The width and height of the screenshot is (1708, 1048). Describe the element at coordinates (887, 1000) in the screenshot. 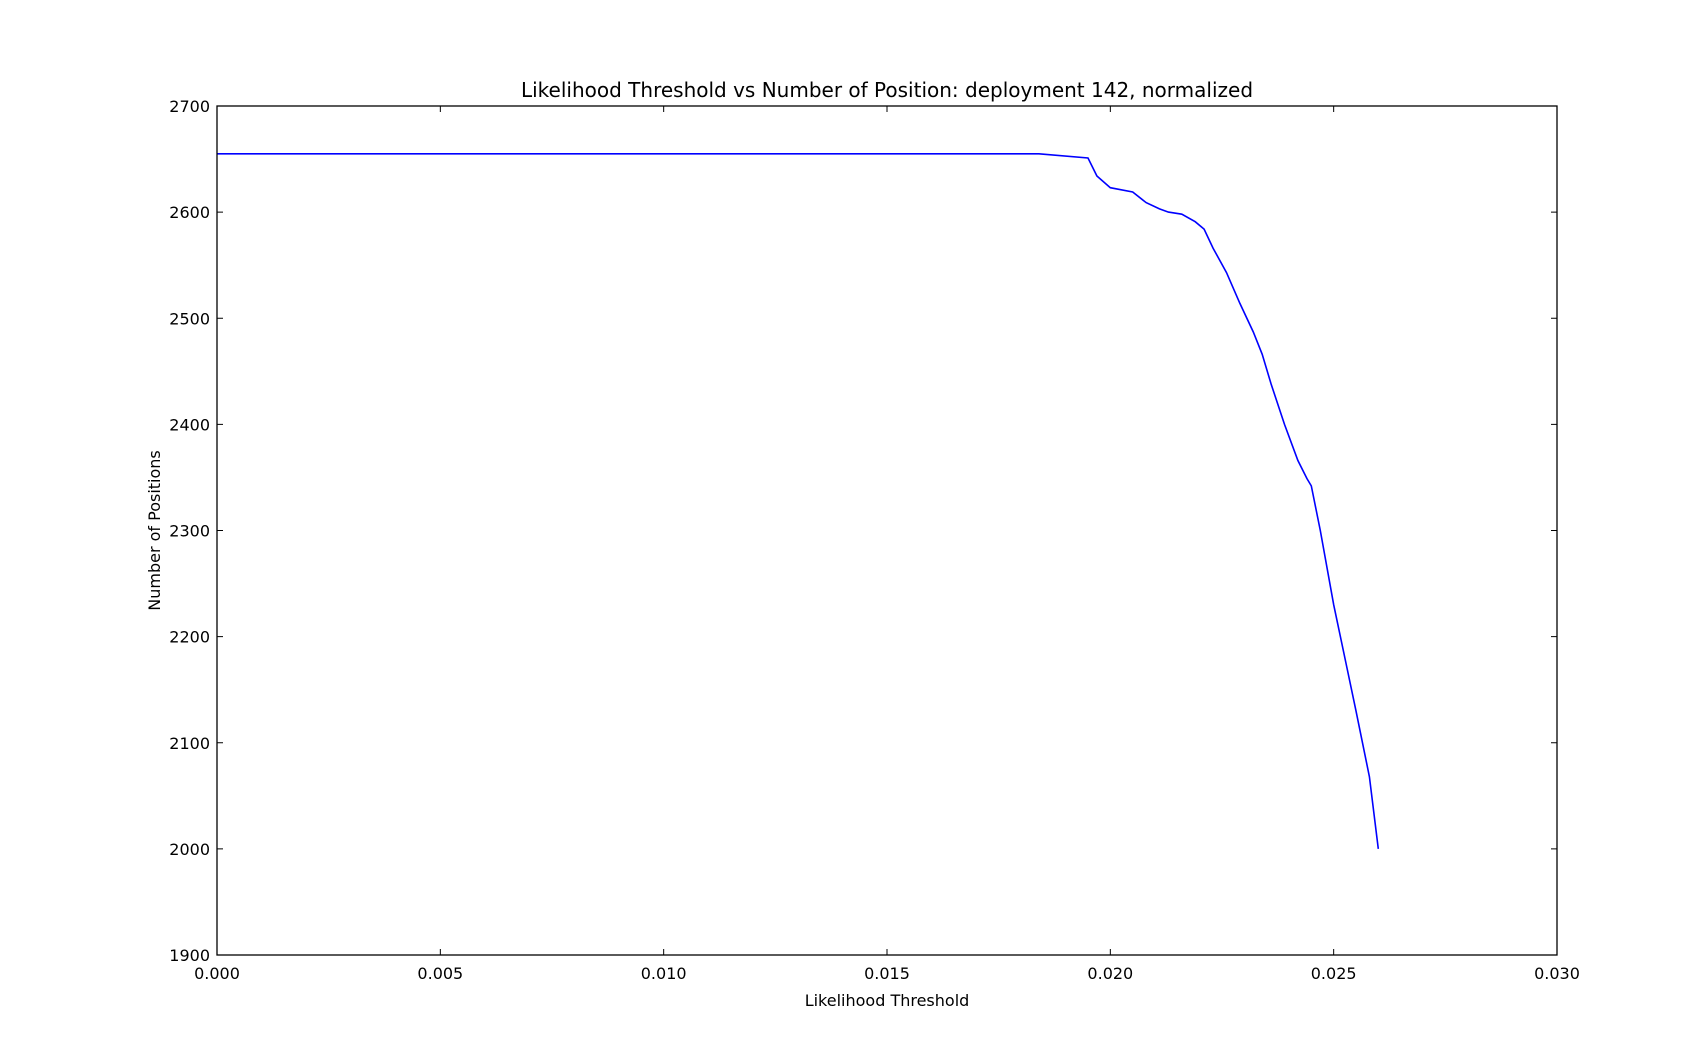

I see `x-axis-label: Likelihood Threshold` at that location.